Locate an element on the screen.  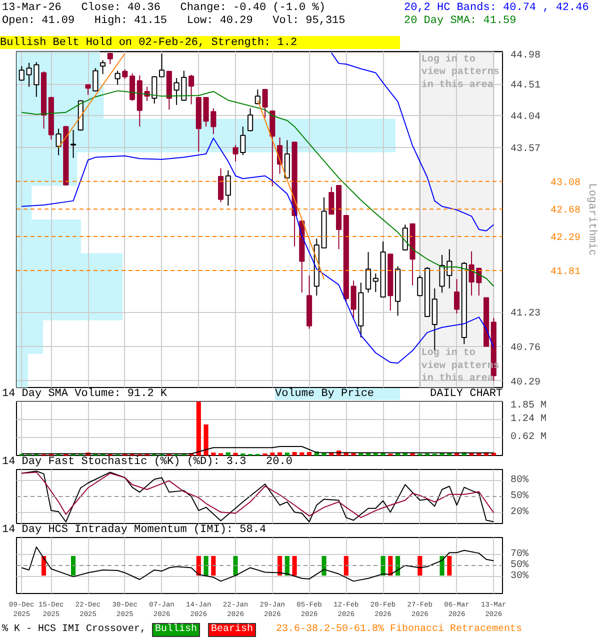
y-tick-label: 43.57 is located at coordinates (525, 150).